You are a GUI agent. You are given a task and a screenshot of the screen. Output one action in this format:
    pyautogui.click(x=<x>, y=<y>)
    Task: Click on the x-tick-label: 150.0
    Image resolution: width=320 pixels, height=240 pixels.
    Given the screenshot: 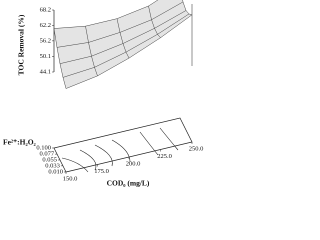 What is the action you would take?
    pyautogui.click(x=70, y=178)
    